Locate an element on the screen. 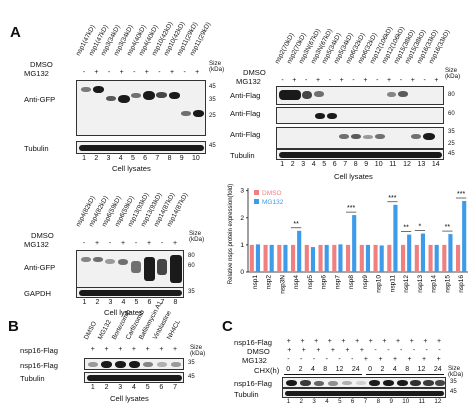 The image size is (474, 409). significance-mark: *** is located at coordinates (461, 194).